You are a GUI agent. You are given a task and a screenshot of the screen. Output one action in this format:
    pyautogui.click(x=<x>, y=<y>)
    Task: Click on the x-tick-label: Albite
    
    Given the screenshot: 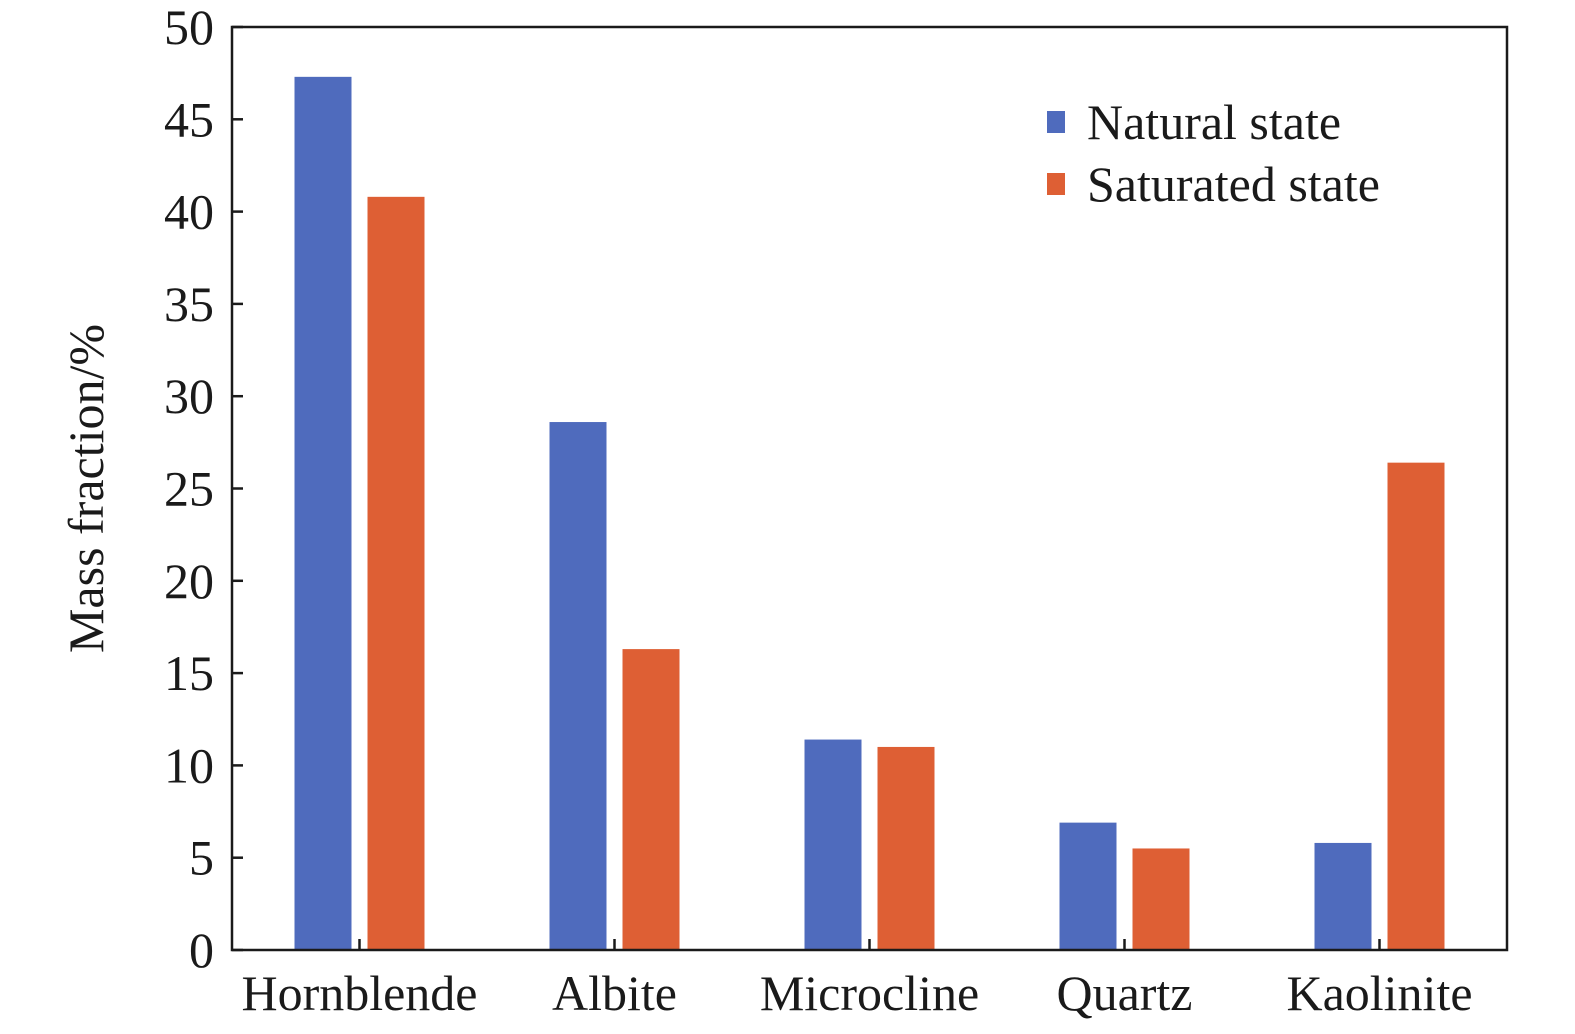 What is the action you would take?
    pyautogui.click(x=614, y=993)
    